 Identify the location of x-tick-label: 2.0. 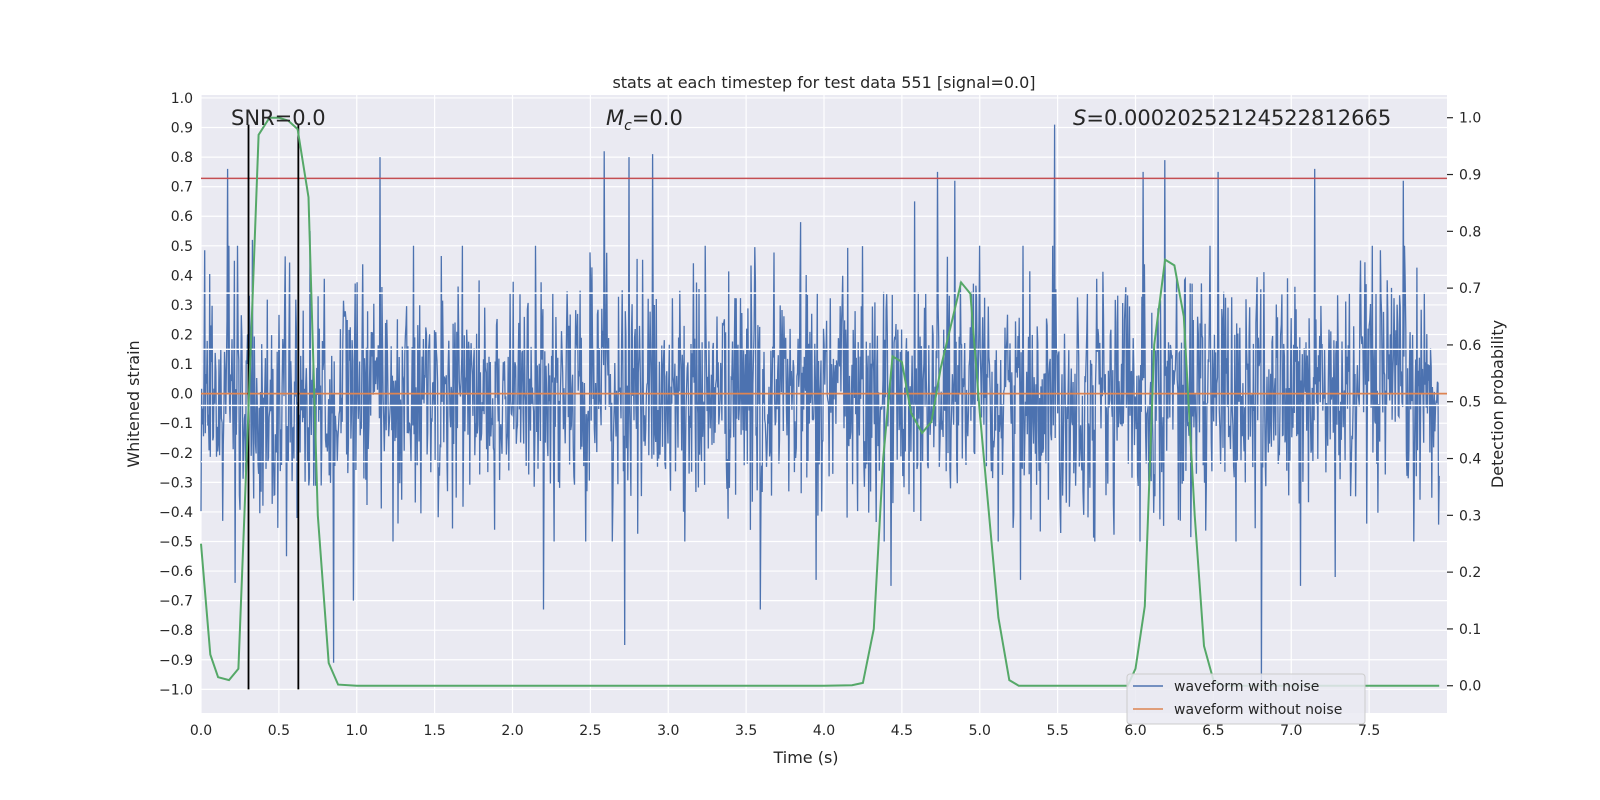
(512, 731).